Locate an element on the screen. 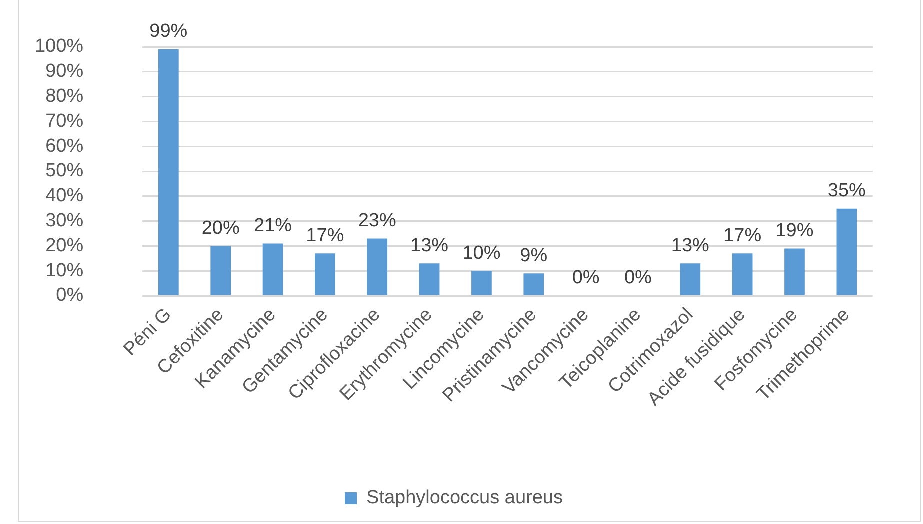  y-tick-label: 90% is located at coordinates (65, 71).